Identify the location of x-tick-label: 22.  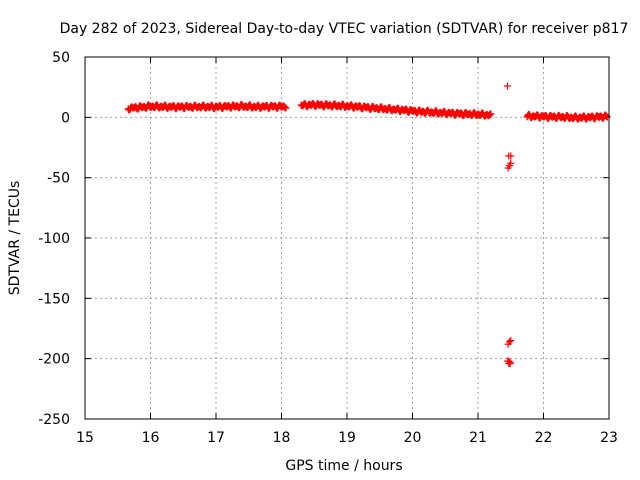
(544, 438).